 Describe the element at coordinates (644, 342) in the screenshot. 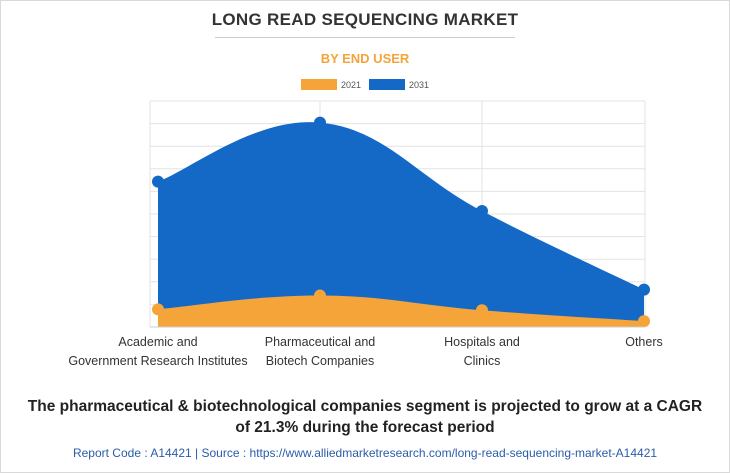

I see `x-tick-label: Others` at that location.